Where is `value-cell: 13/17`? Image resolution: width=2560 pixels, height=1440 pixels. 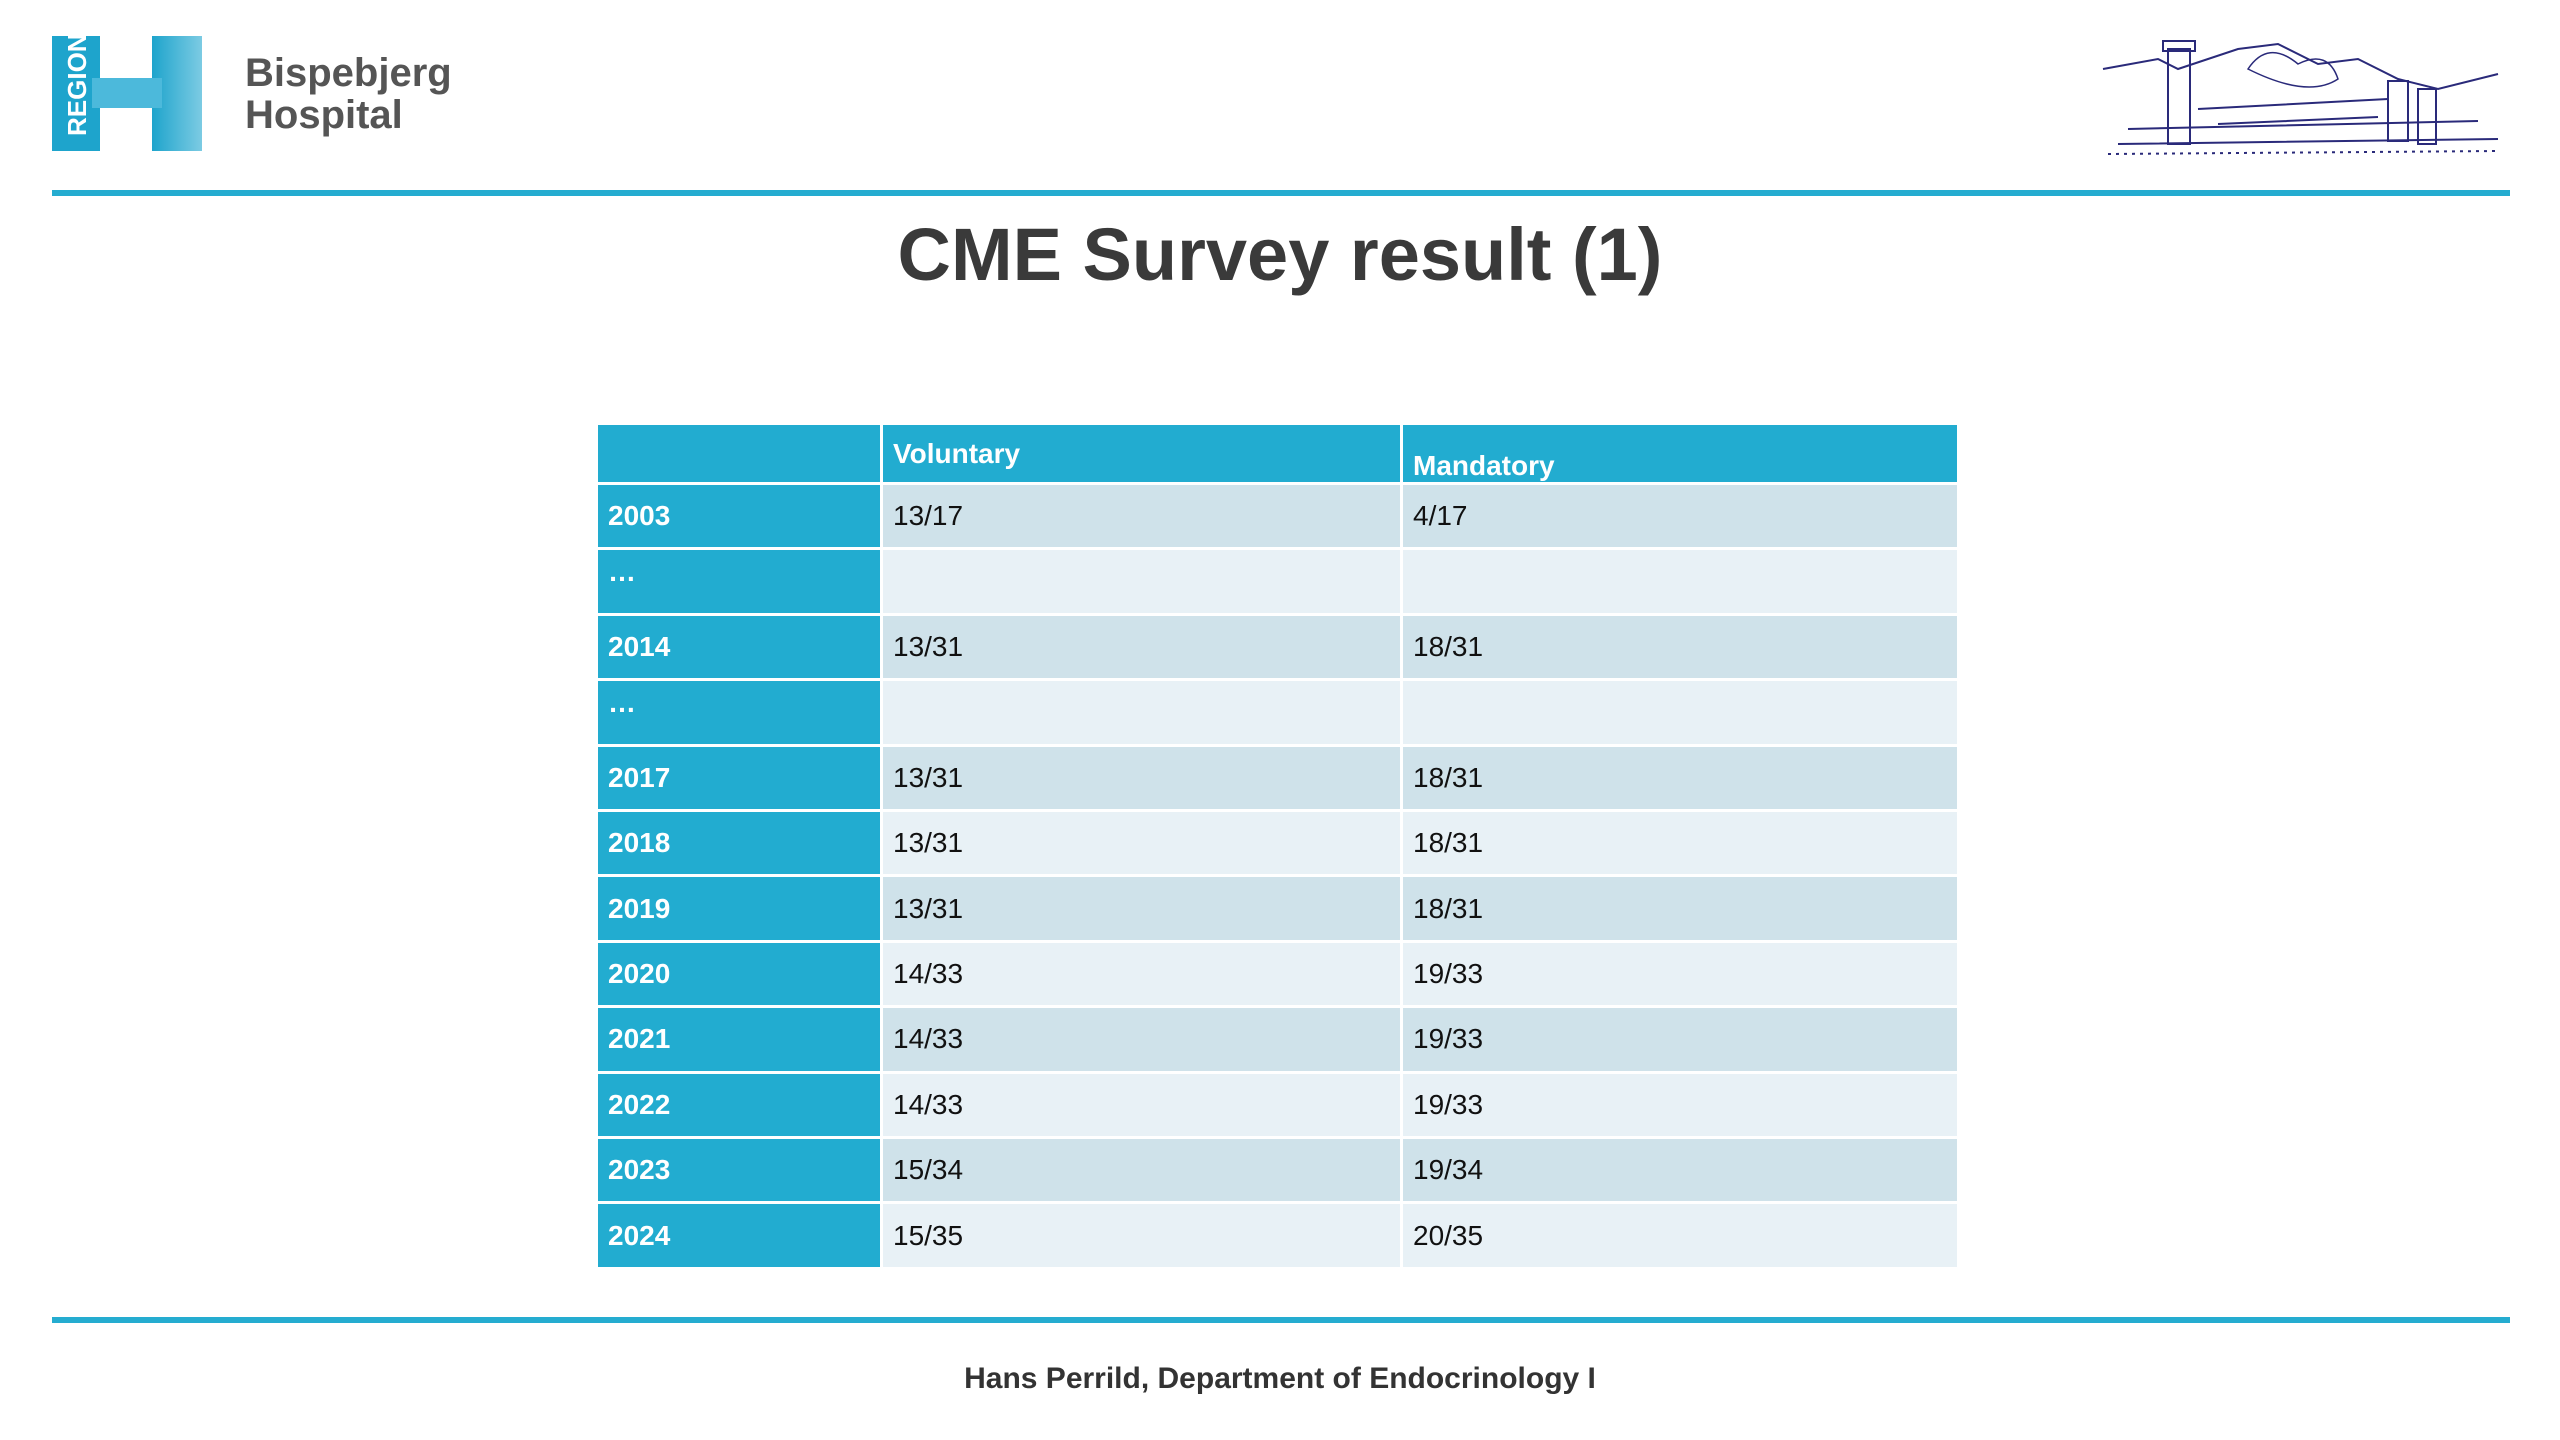 value-cell: 13/17 is located at coordinates (1141, 516).